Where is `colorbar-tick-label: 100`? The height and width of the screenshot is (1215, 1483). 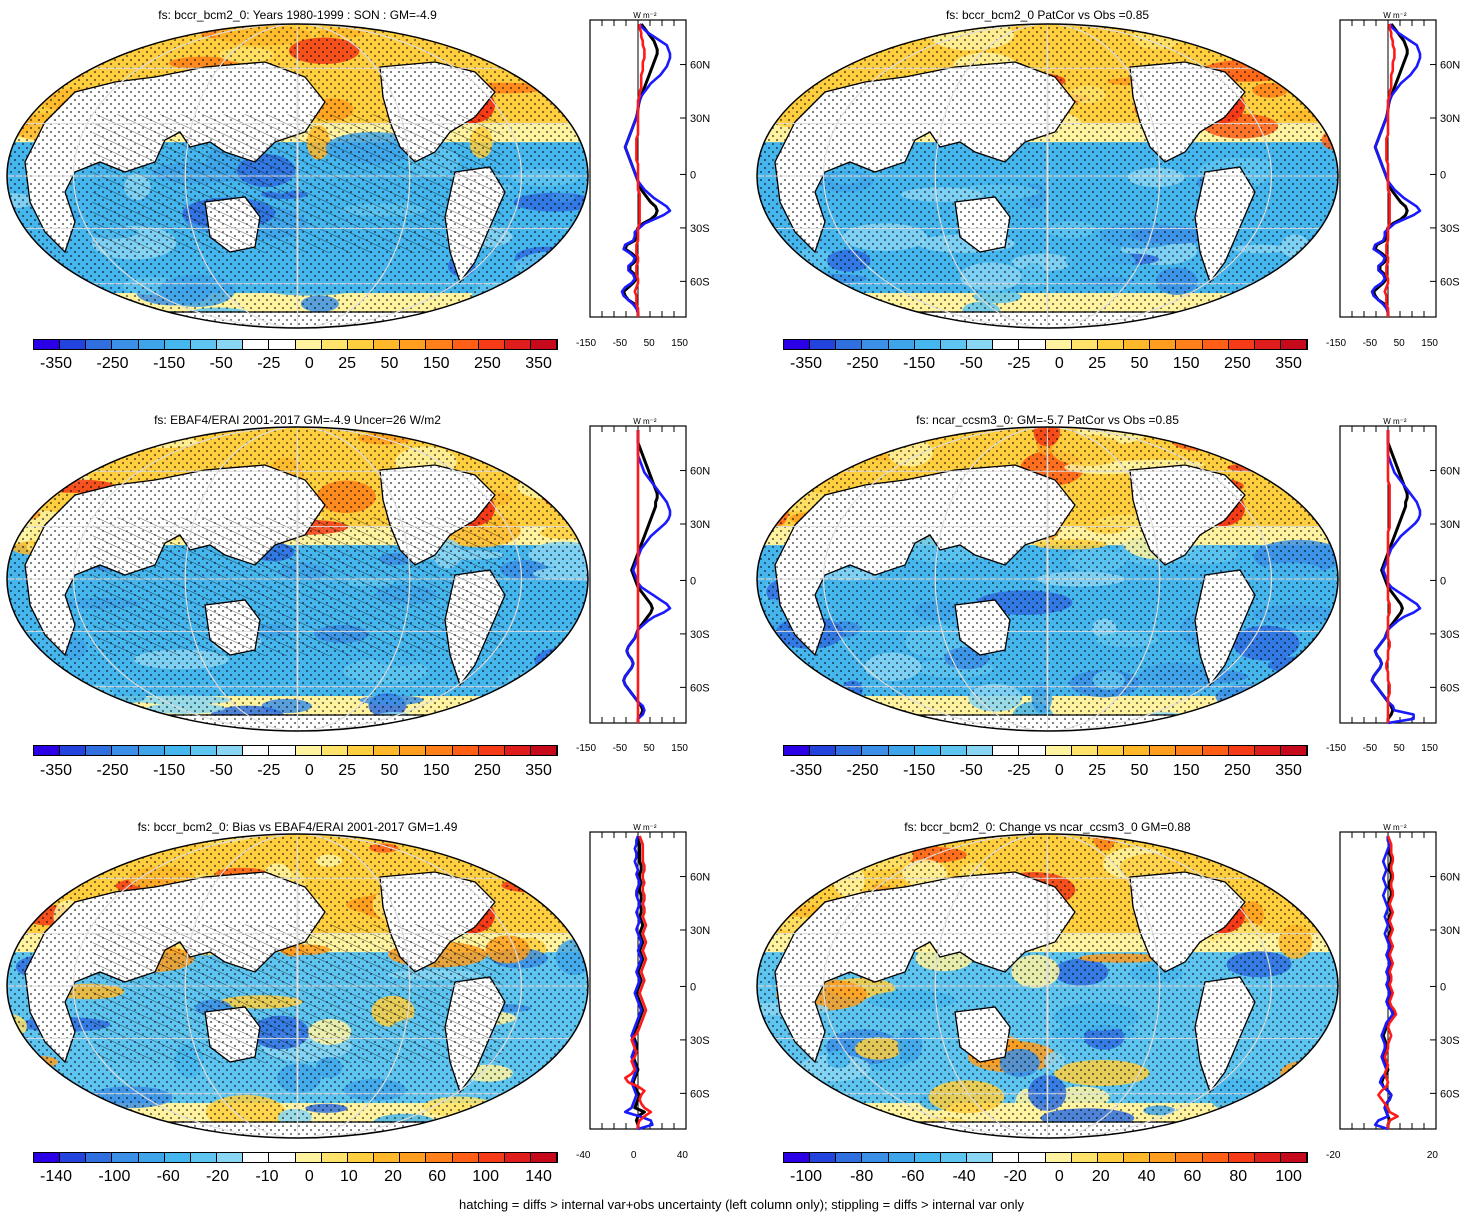 colorbar-tick-label: 100 is located at coordinates (485, 1176).